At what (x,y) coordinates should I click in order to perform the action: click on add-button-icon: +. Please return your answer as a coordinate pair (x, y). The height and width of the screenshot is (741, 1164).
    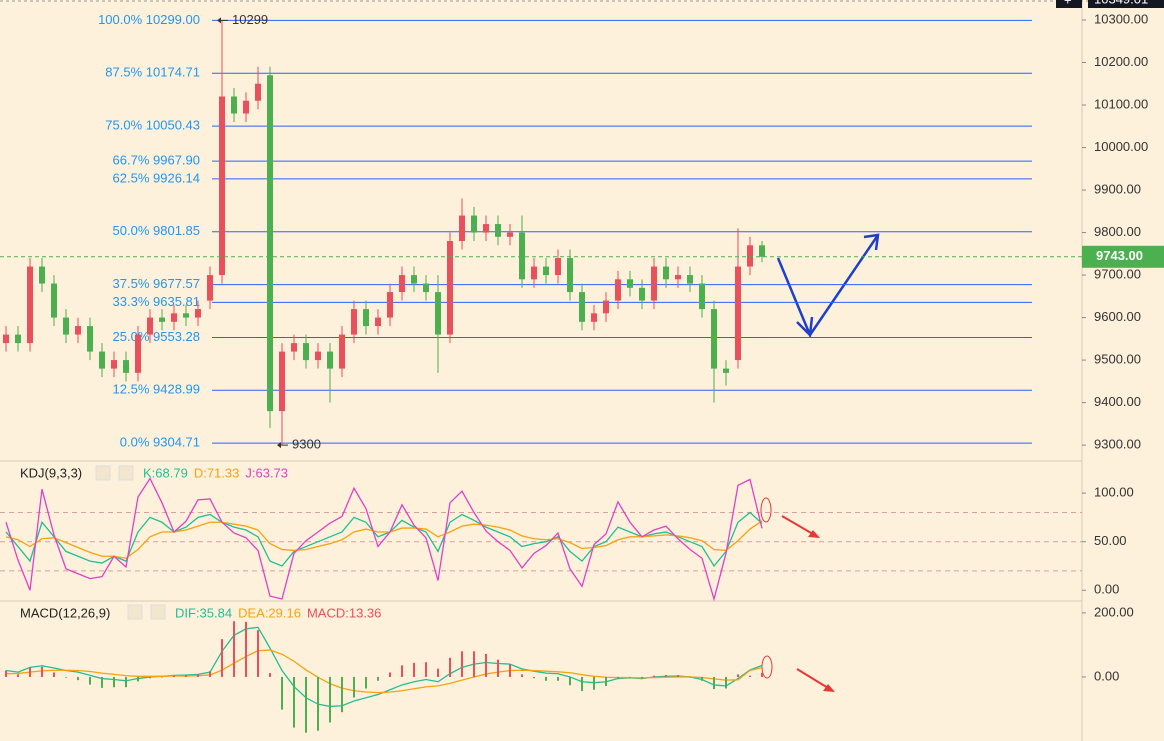
    Looking at the image, I should click on (1068, 3).